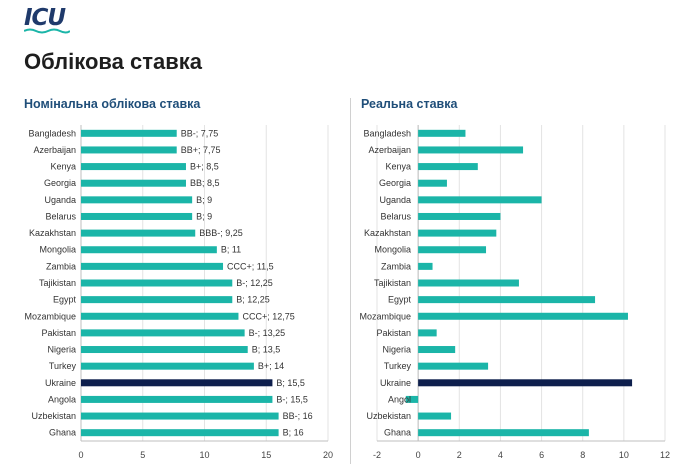 The width and height of the screenshot is (690, 464). What do you see at coordinates (177, 399) in the screenshot?
I see `bar-angola` at bounding box center [177, 399].